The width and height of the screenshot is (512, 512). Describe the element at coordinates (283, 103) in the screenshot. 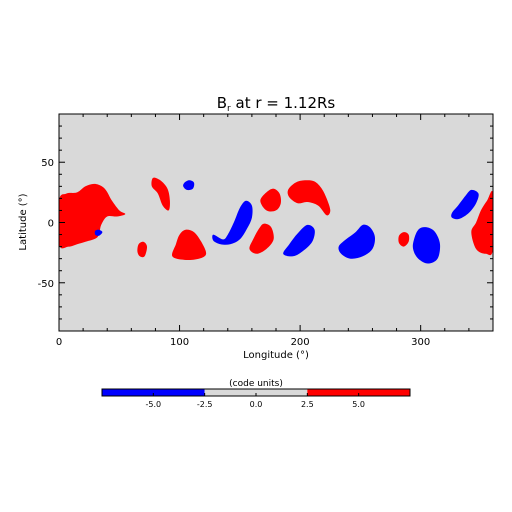

I see `title-rest: at r = 1.12Rs` at that location.